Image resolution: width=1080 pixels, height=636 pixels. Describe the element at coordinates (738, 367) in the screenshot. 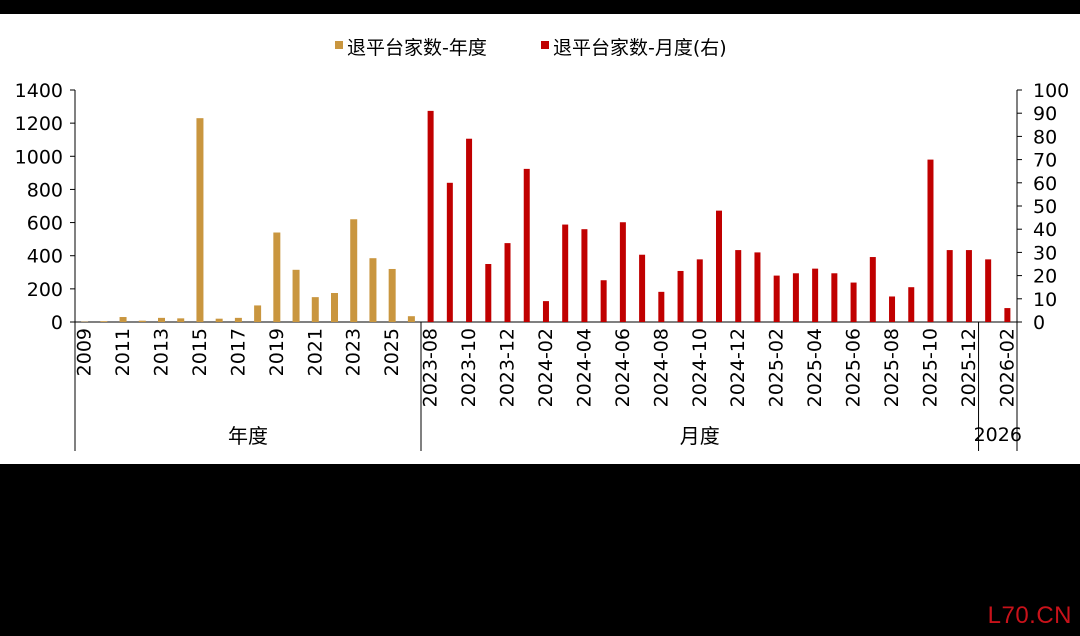

I see `x-tick-label: 2024-12` at that location.